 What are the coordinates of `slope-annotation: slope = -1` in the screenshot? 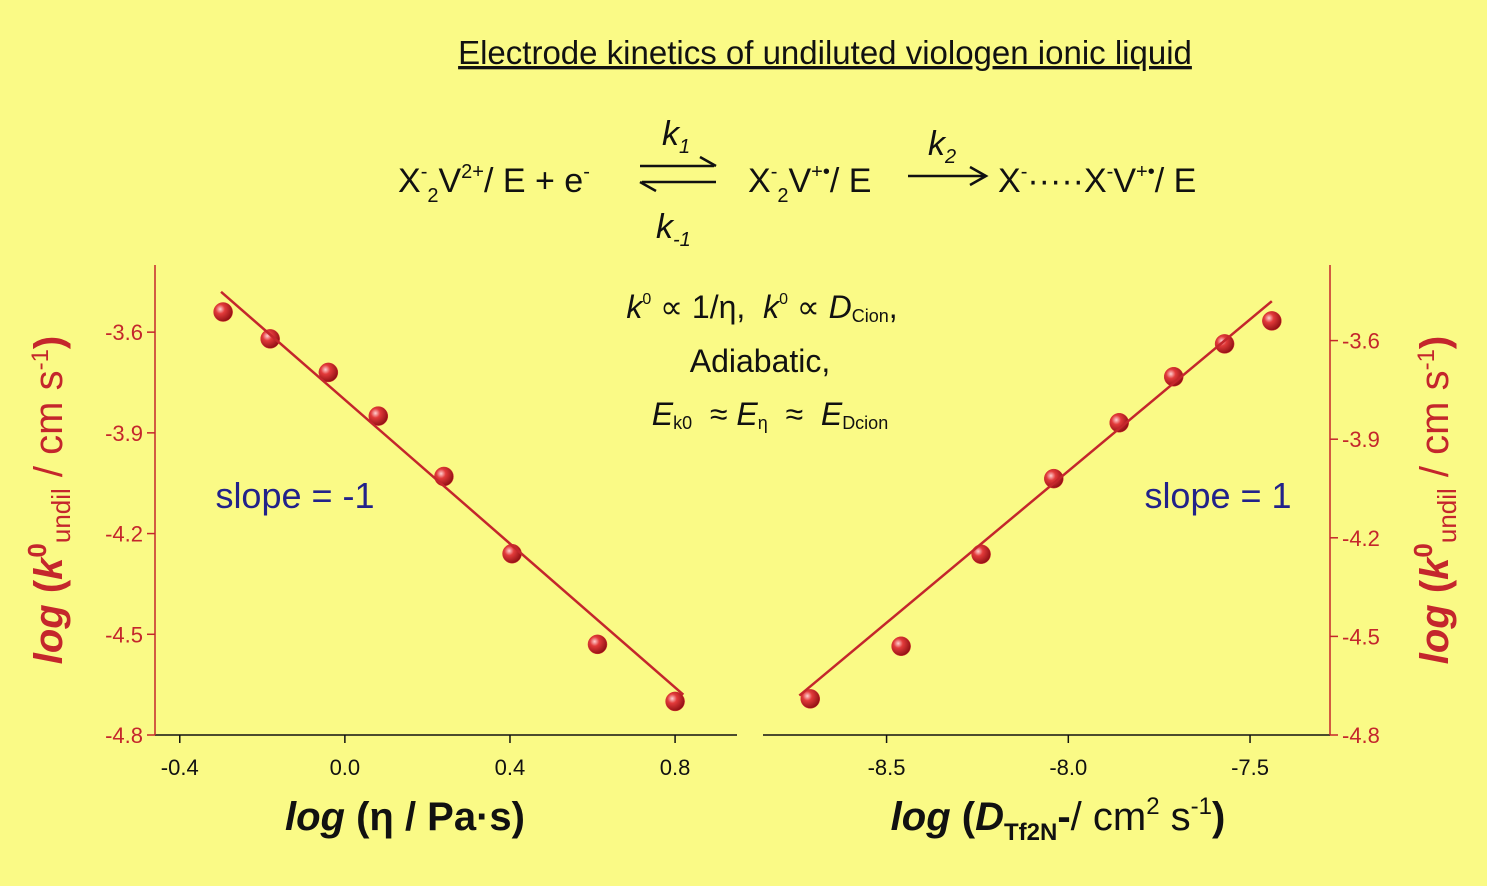 It's located at (294, 495).